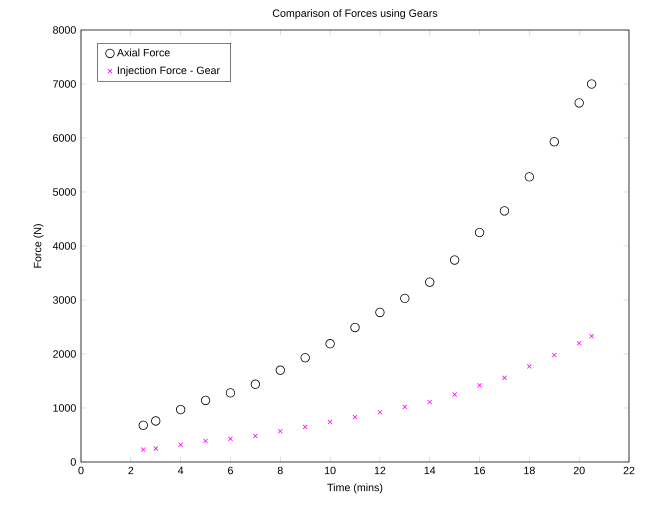  Describe the element at coordinates (64, 30) in the screenshot. I see `y-tick-label: 8000` at that location.